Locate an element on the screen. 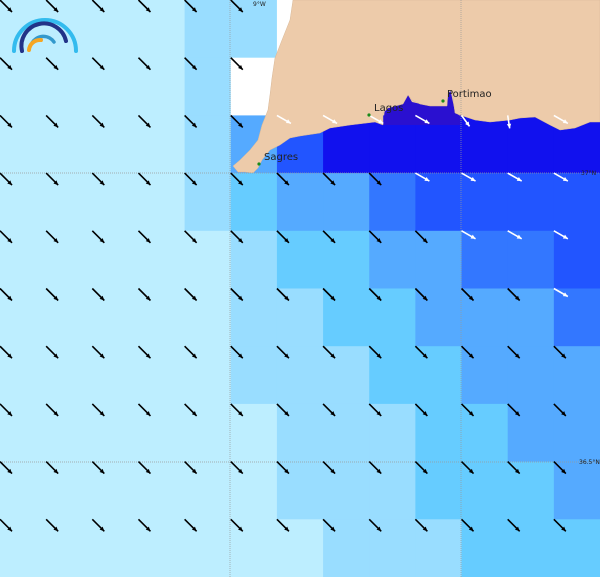  city-dot is located at coordinates (369, 115).